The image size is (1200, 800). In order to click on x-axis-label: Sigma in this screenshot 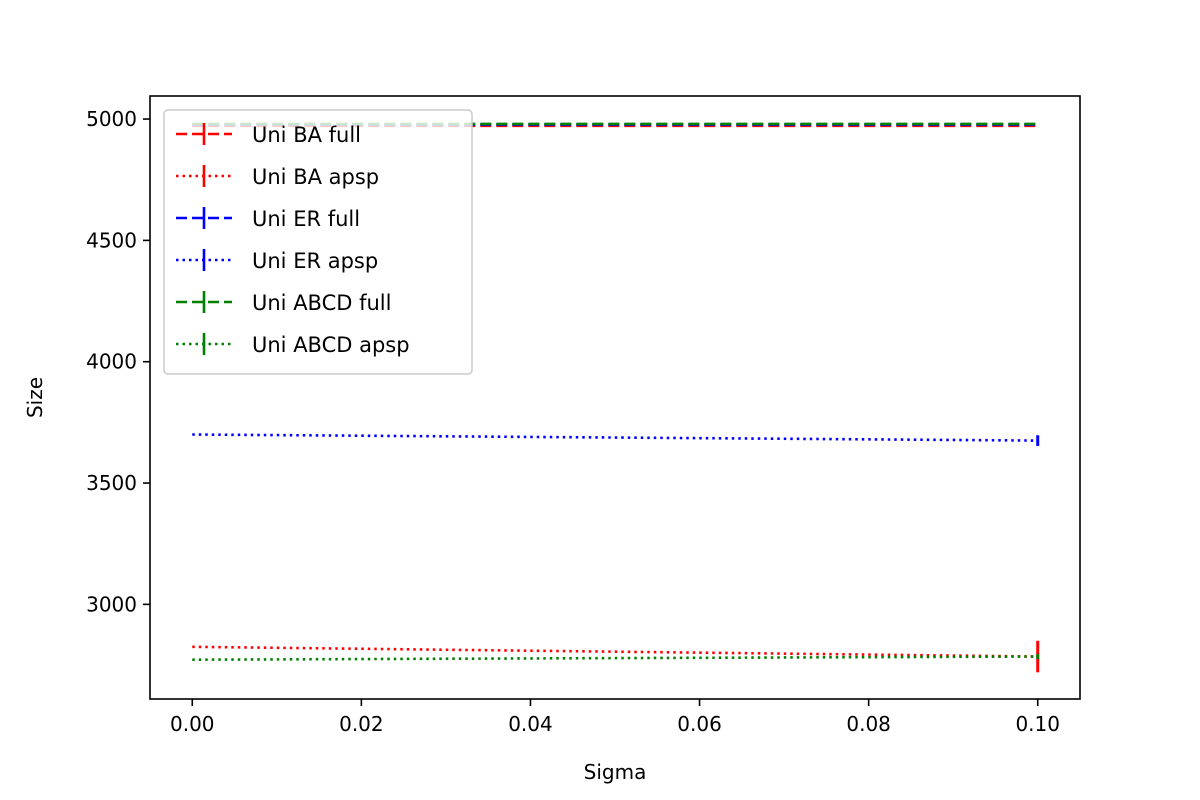, I will do `click(615, 772)`.